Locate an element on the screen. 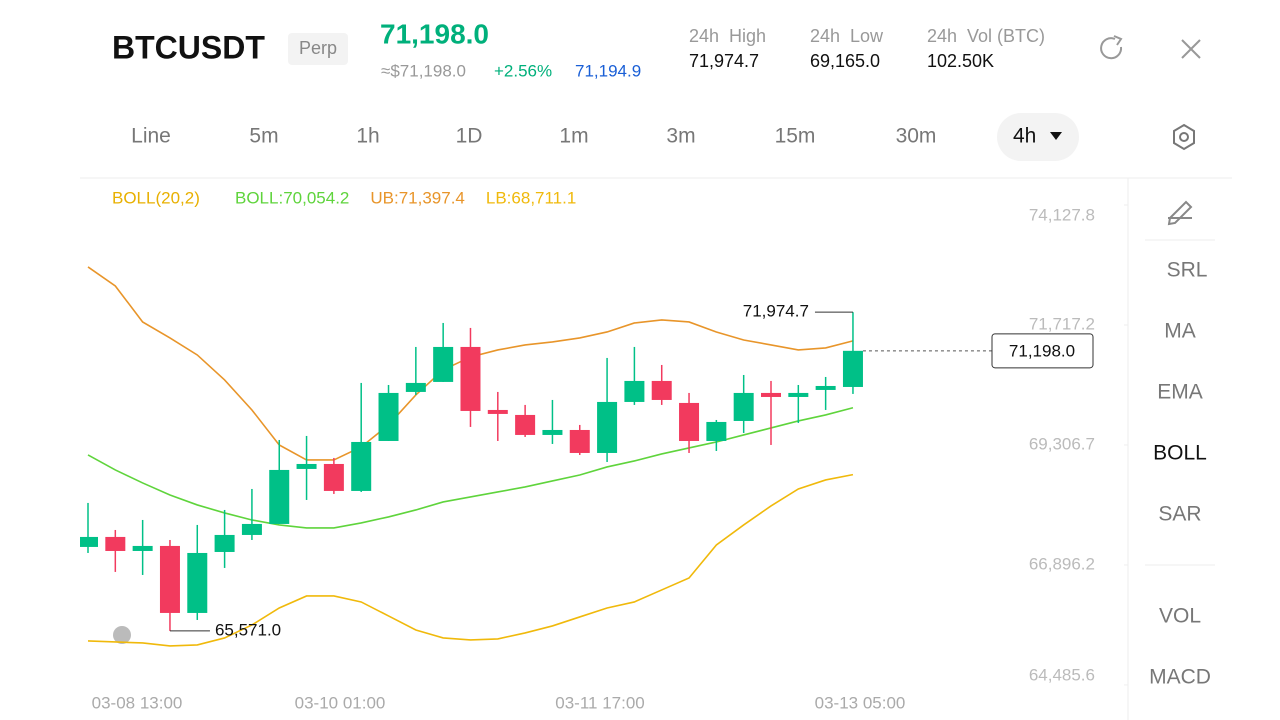  x-tick-label: 03-11 17:00 is located at coordinates (599, 702).